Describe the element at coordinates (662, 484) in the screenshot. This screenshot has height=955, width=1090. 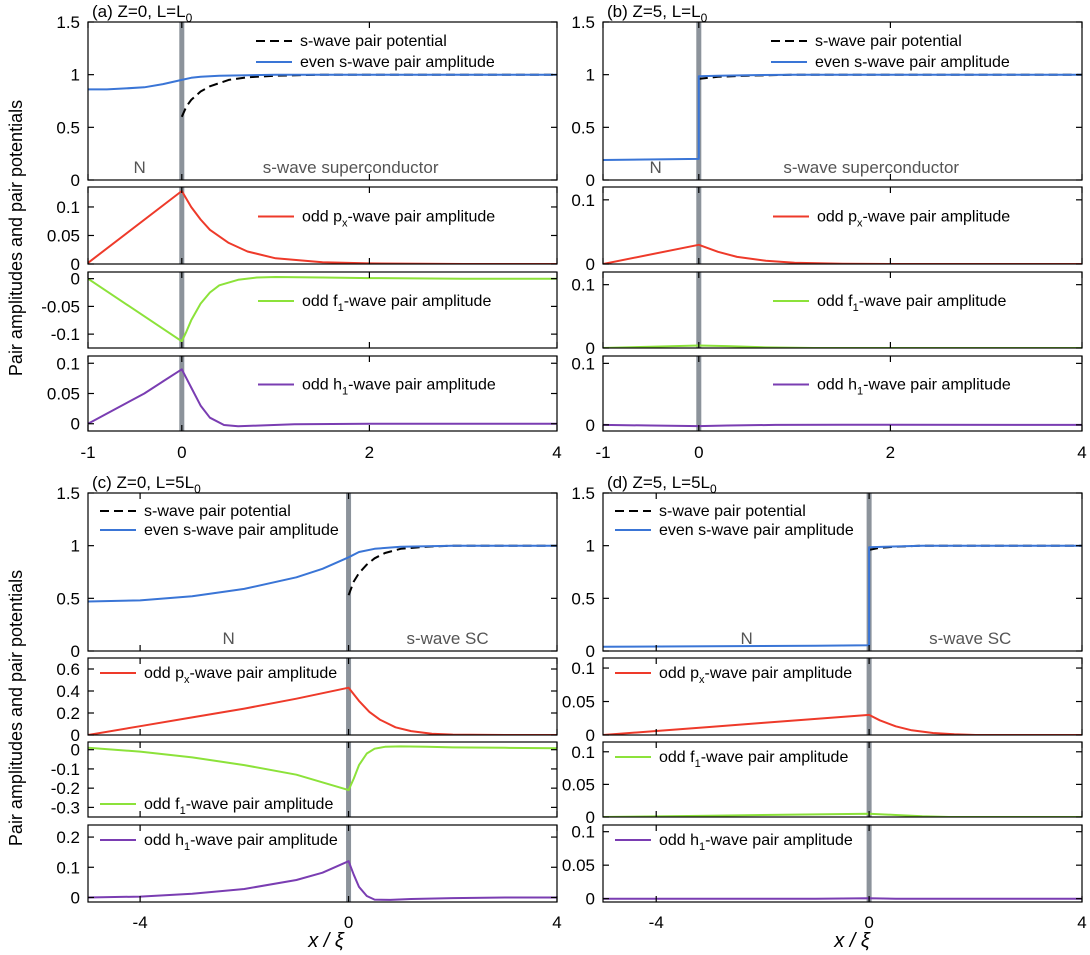
I see `chart-title: (d) Z=5, L=5L0` at that location.